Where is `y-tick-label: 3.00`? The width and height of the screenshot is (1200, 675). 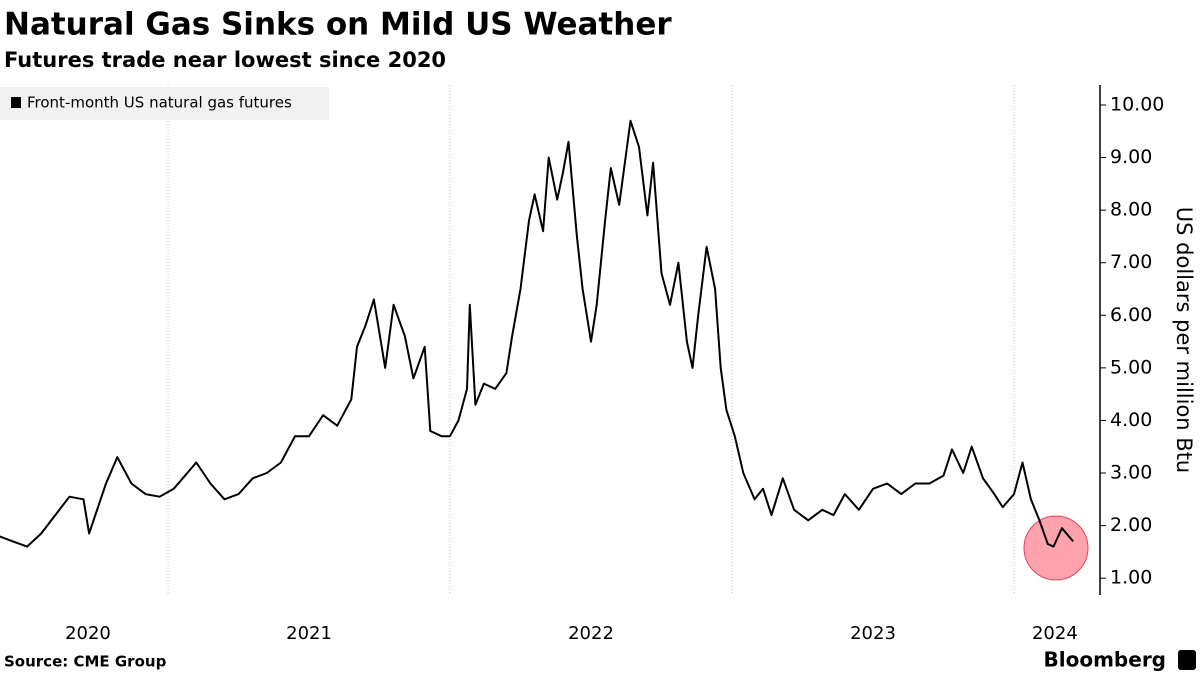
y-tick-label: 3.00 is located at coordinates (1131, 473).